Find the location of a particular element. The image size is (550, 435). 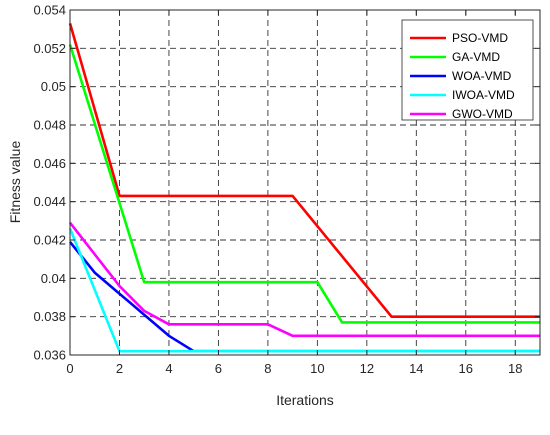

y-tick-label: 0.04 is located at coordinates (53, 278).